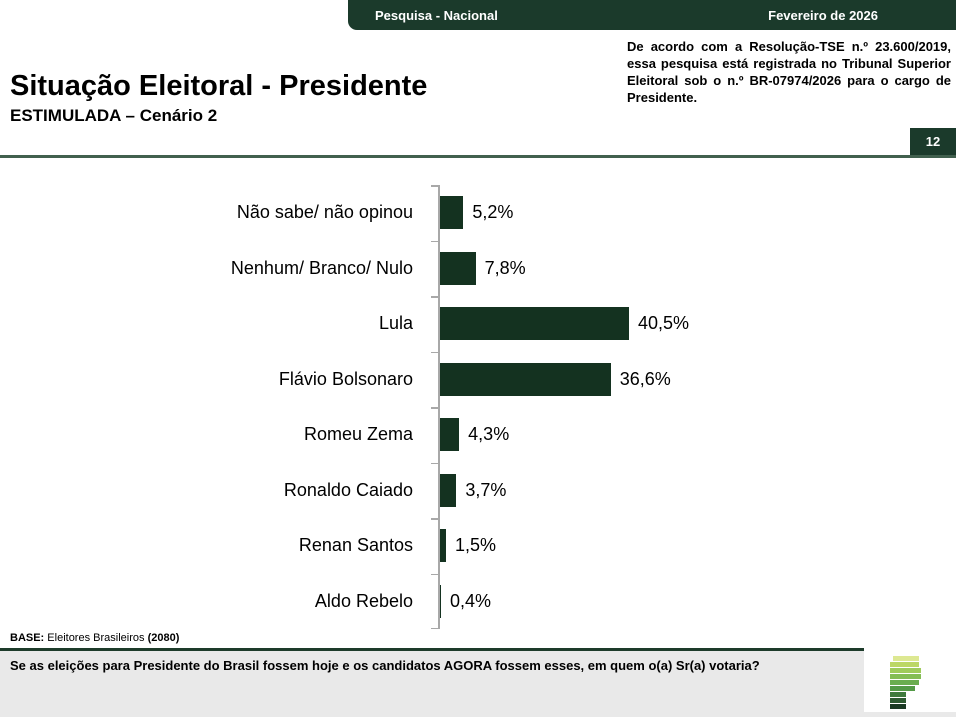  I want to click on category-label: Romeu Zema, so click(358, 434).